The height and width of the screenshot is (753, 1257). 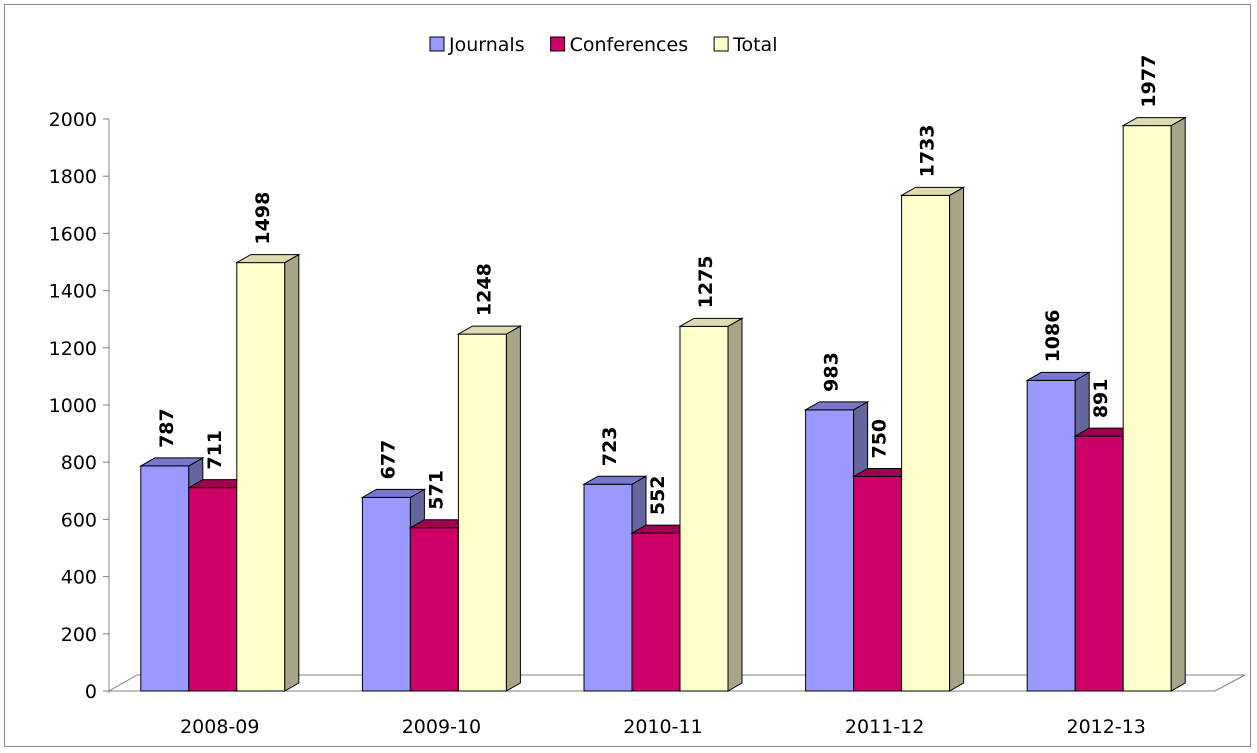 I want to click on y-tick-label: 1000, so click(x=73, y=406).